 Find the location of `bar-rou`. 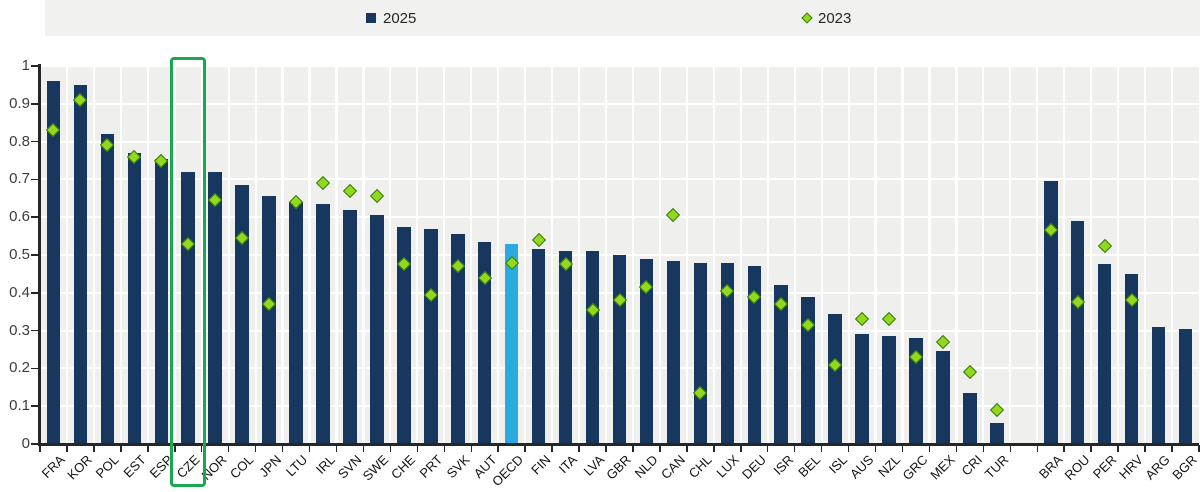

bar-rou is located at coordinates (1077, 332).